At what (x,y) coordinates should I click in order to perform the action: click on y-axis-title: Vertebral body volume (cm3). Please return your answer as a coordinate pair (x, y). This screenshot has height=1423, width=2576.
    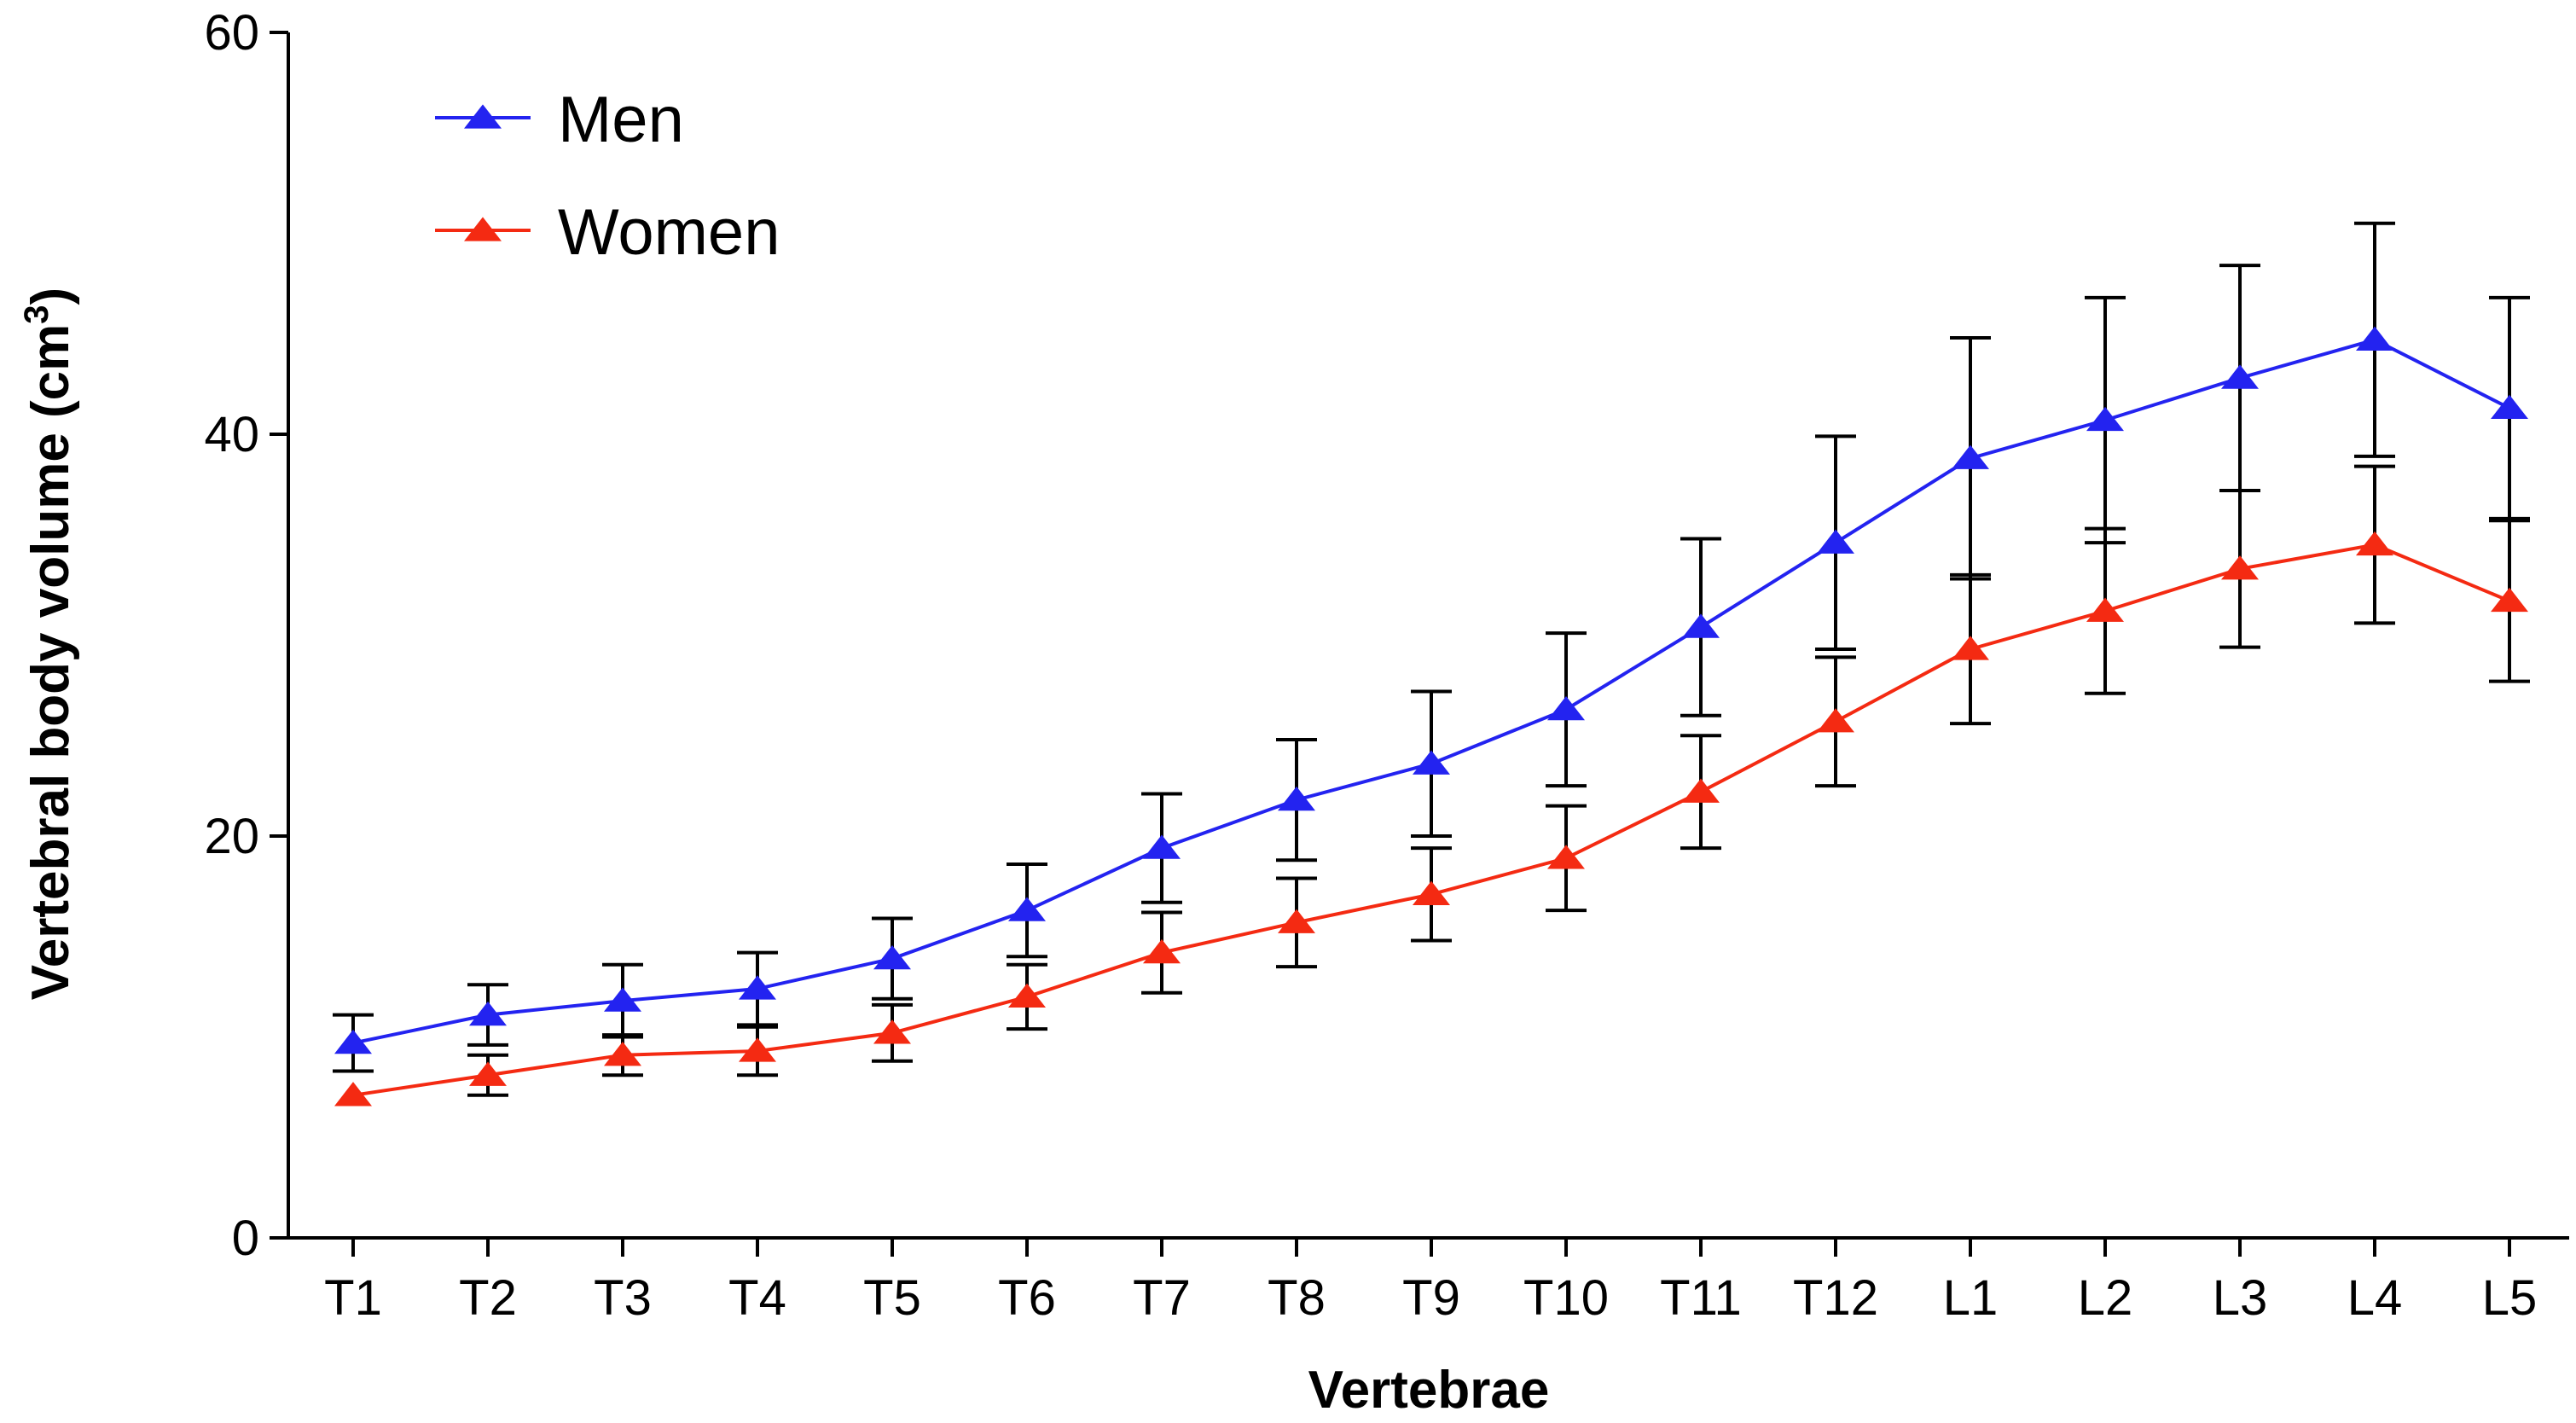
    Looking at the image, I should click on (49, 644).